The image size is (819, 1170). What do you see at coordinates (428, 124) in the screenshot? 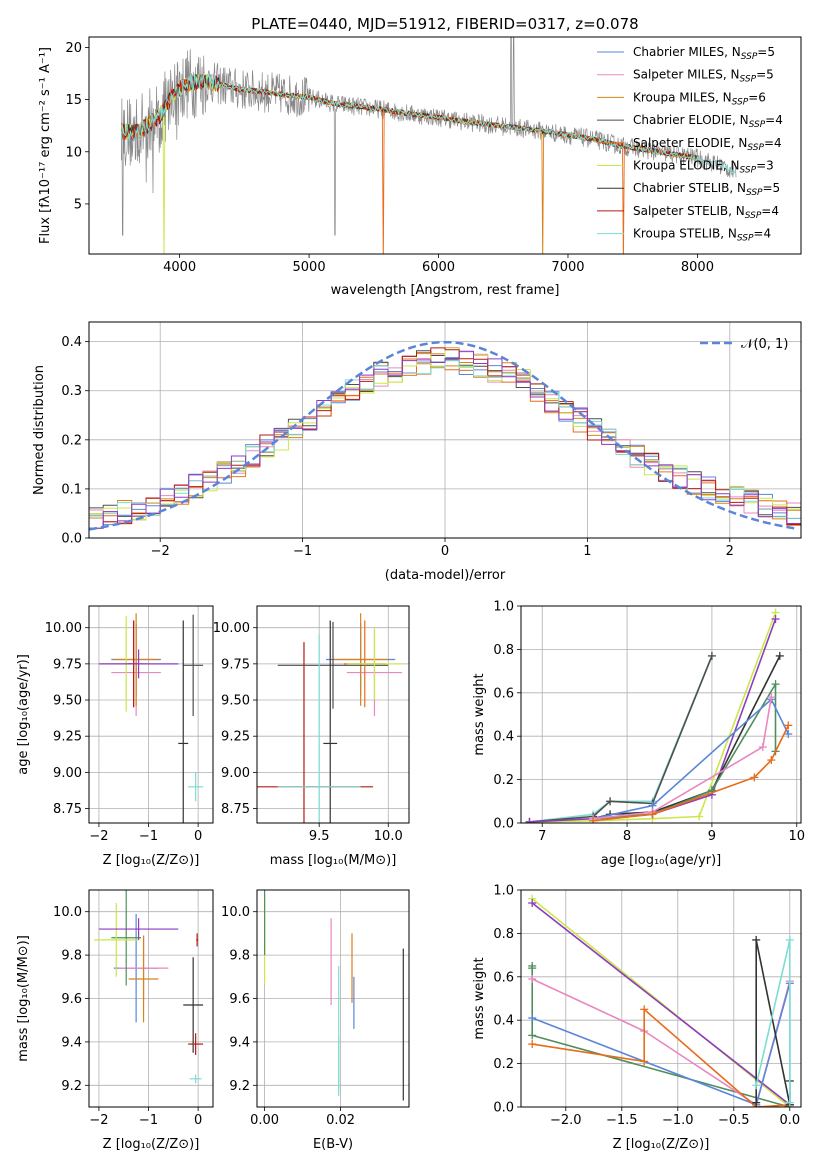
I see `model-spectrum-line` at bounding box center [428, 124].